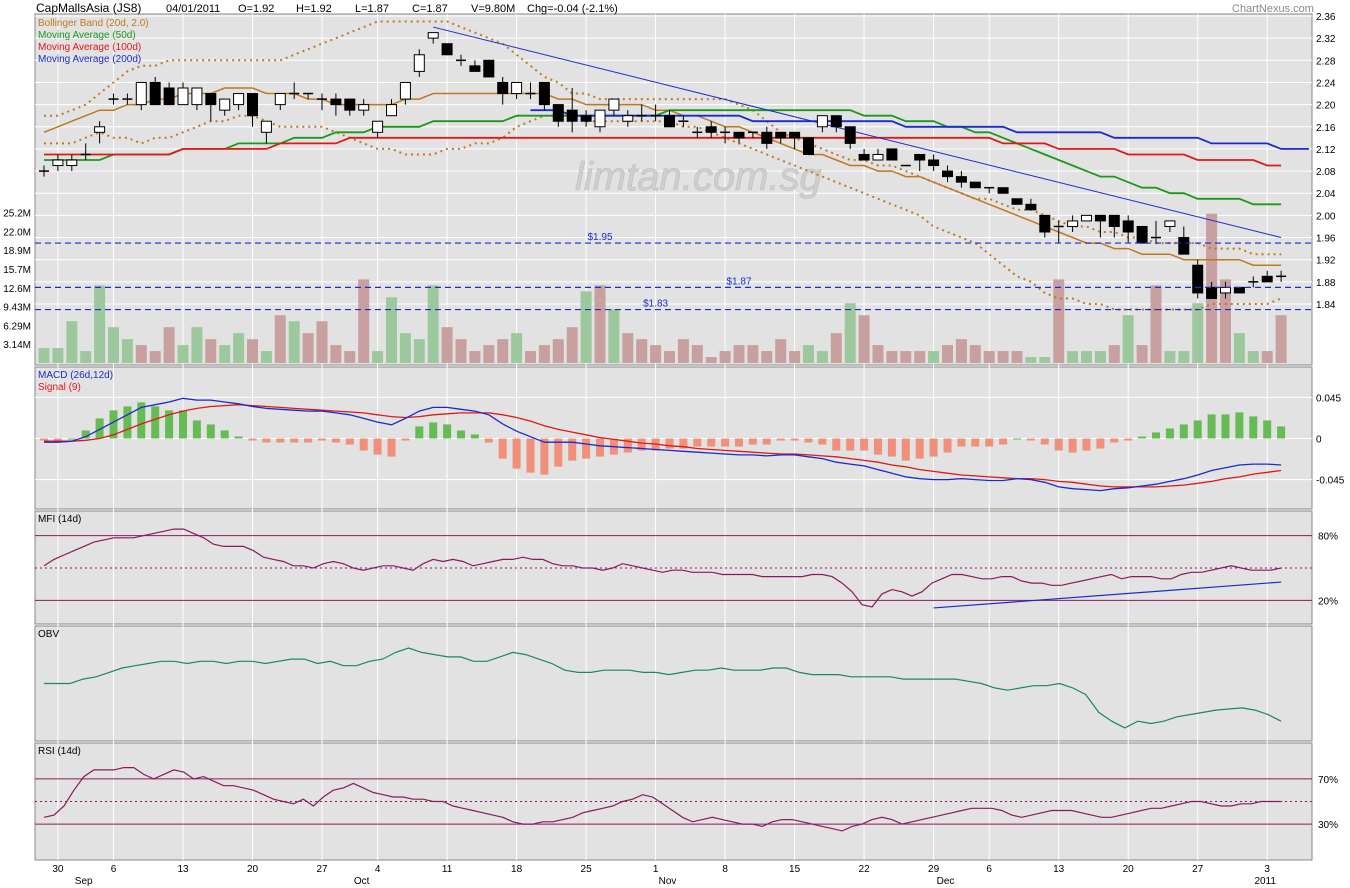 The width and height of the screenshot is (1350, 888). I want to click on obv-panel, so click(663, 688).